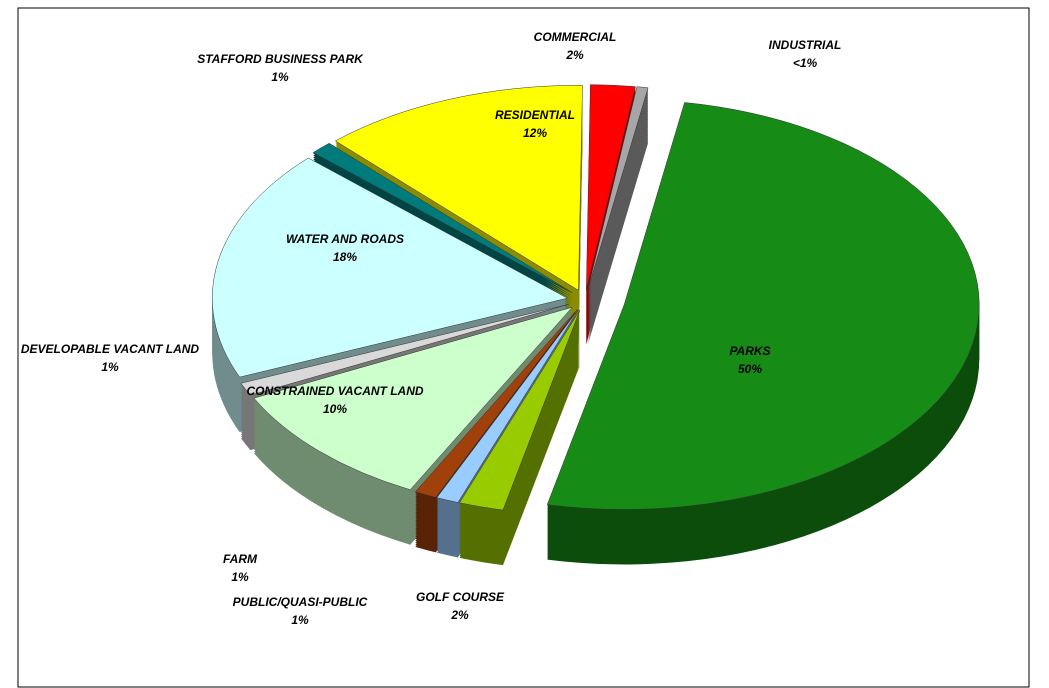 This screenshot has width=1049, height=688. Describe the element at coordinates (750, 369) in the screenshot. I see `slice-value-label: 50%` at that location.